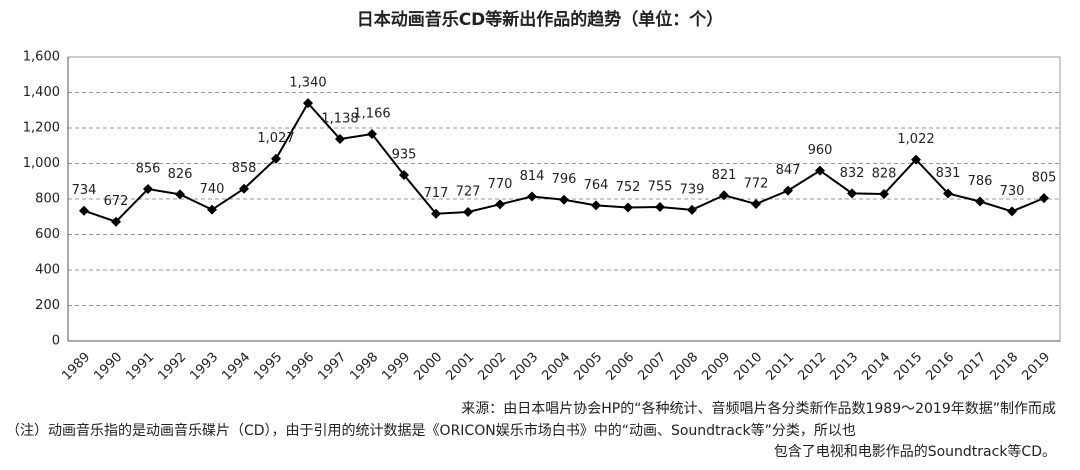  I want to click on value-label: 727, so click(468, 191).